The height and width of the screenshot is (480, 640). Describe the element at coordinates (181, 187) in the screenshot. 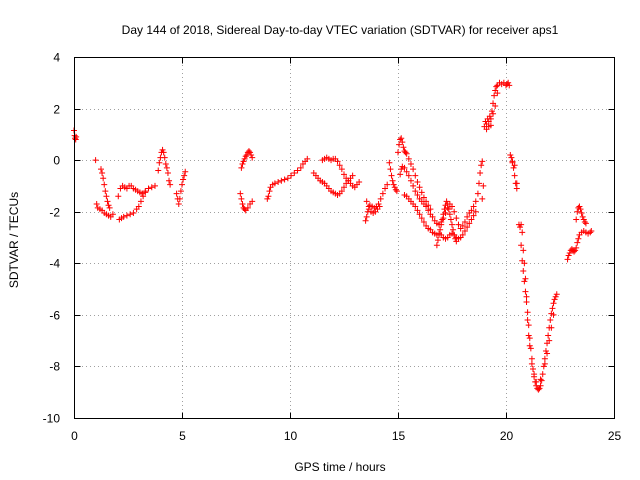

I see `series-seg-05h-a` at that location.